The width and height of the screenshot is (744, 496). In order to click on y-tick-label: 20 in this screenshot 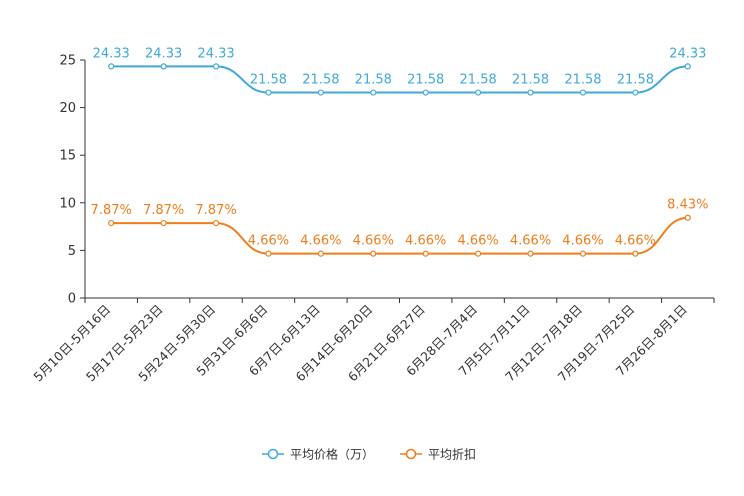, I will do `click(67, 108)`.